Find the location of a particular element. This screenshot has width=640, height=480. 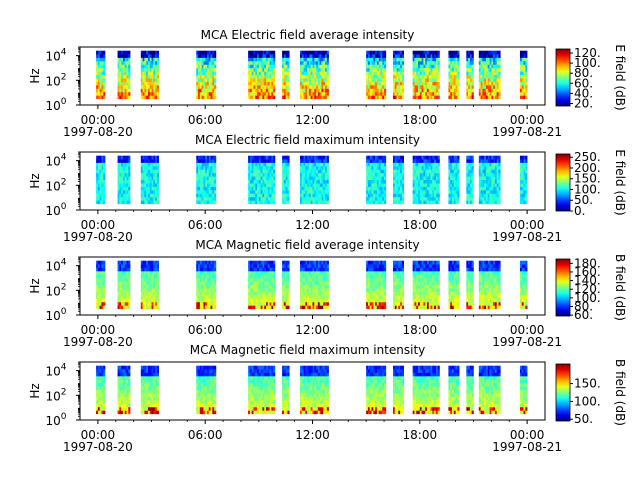

chart-title: MCA Magnetic field average intensity is located at coordinates (307, 245).